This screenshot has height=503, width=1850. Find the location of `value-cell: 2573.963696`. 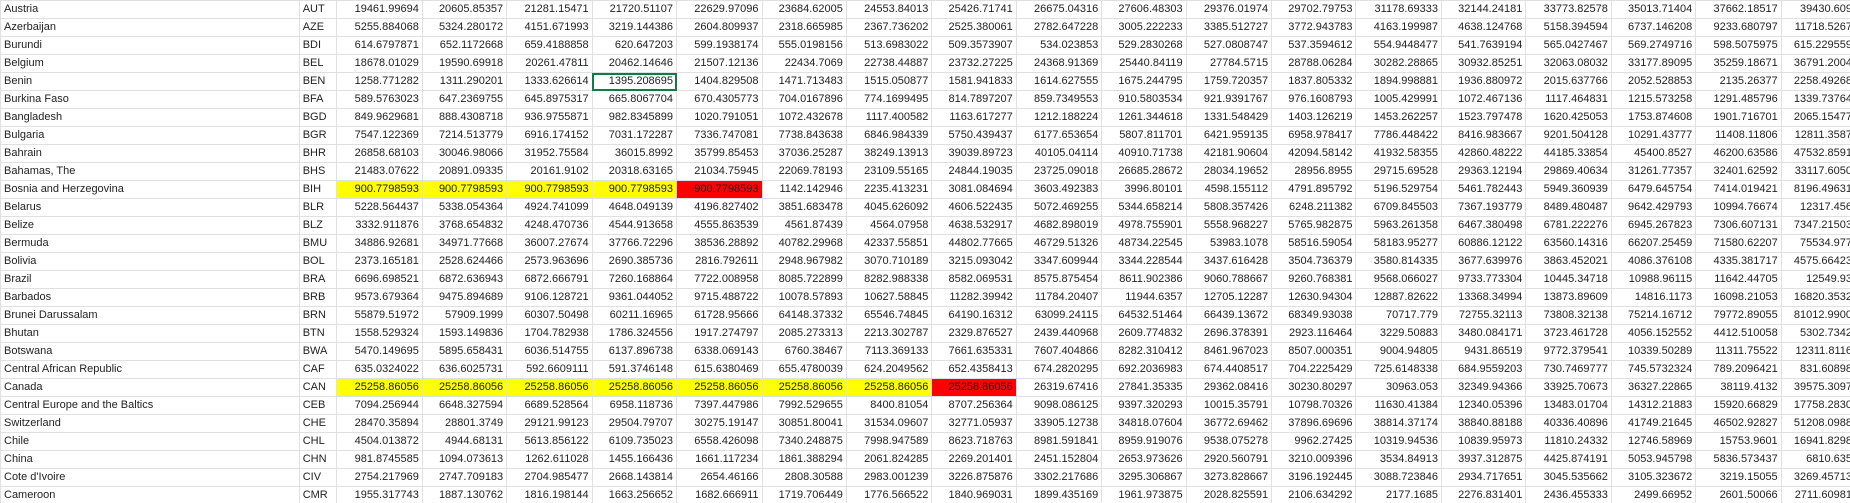

value-cell: 2573.963696 is located at coordinates (549, 261).